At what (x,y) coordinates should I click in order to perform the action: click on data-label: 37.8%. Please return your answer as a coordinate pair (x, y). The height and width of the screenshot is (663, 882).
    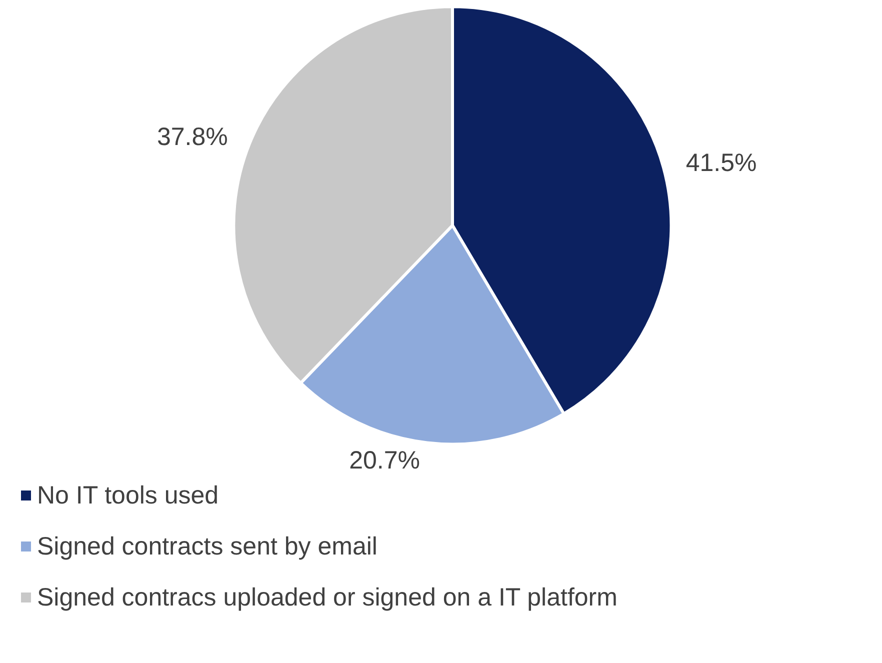
    Looking at the image, I should click on (192, 136).